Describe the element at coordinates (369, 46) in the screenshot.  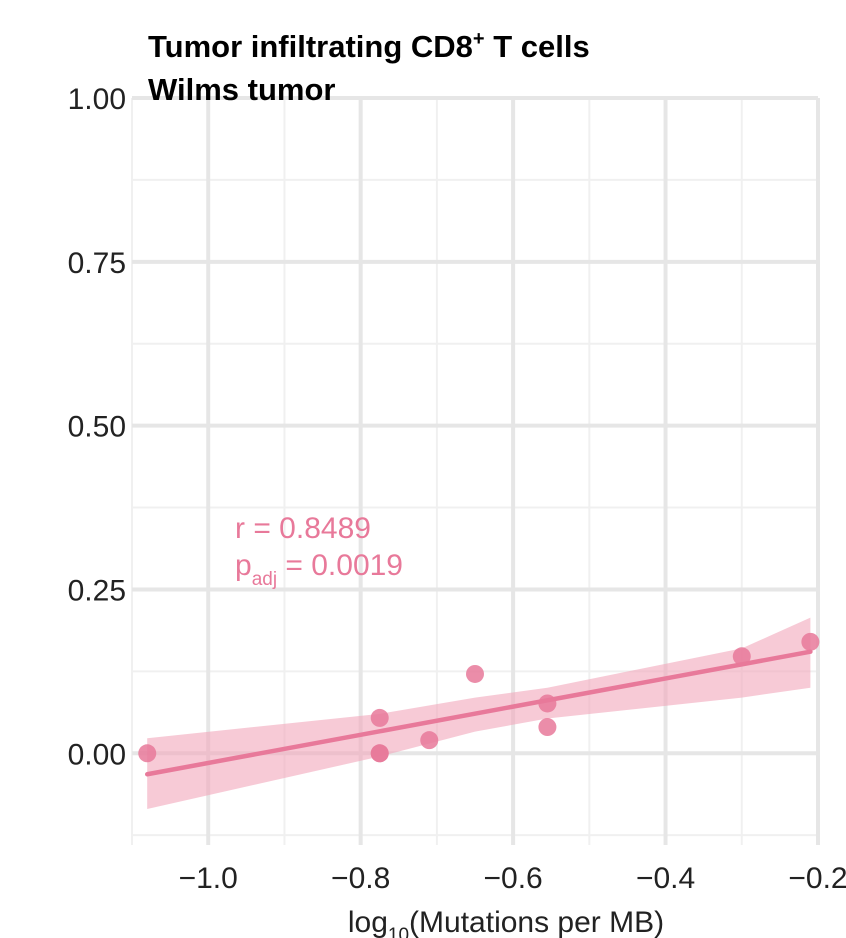
I see `chart-title: Tumor infiltrating CD8+ T cells` at that location.